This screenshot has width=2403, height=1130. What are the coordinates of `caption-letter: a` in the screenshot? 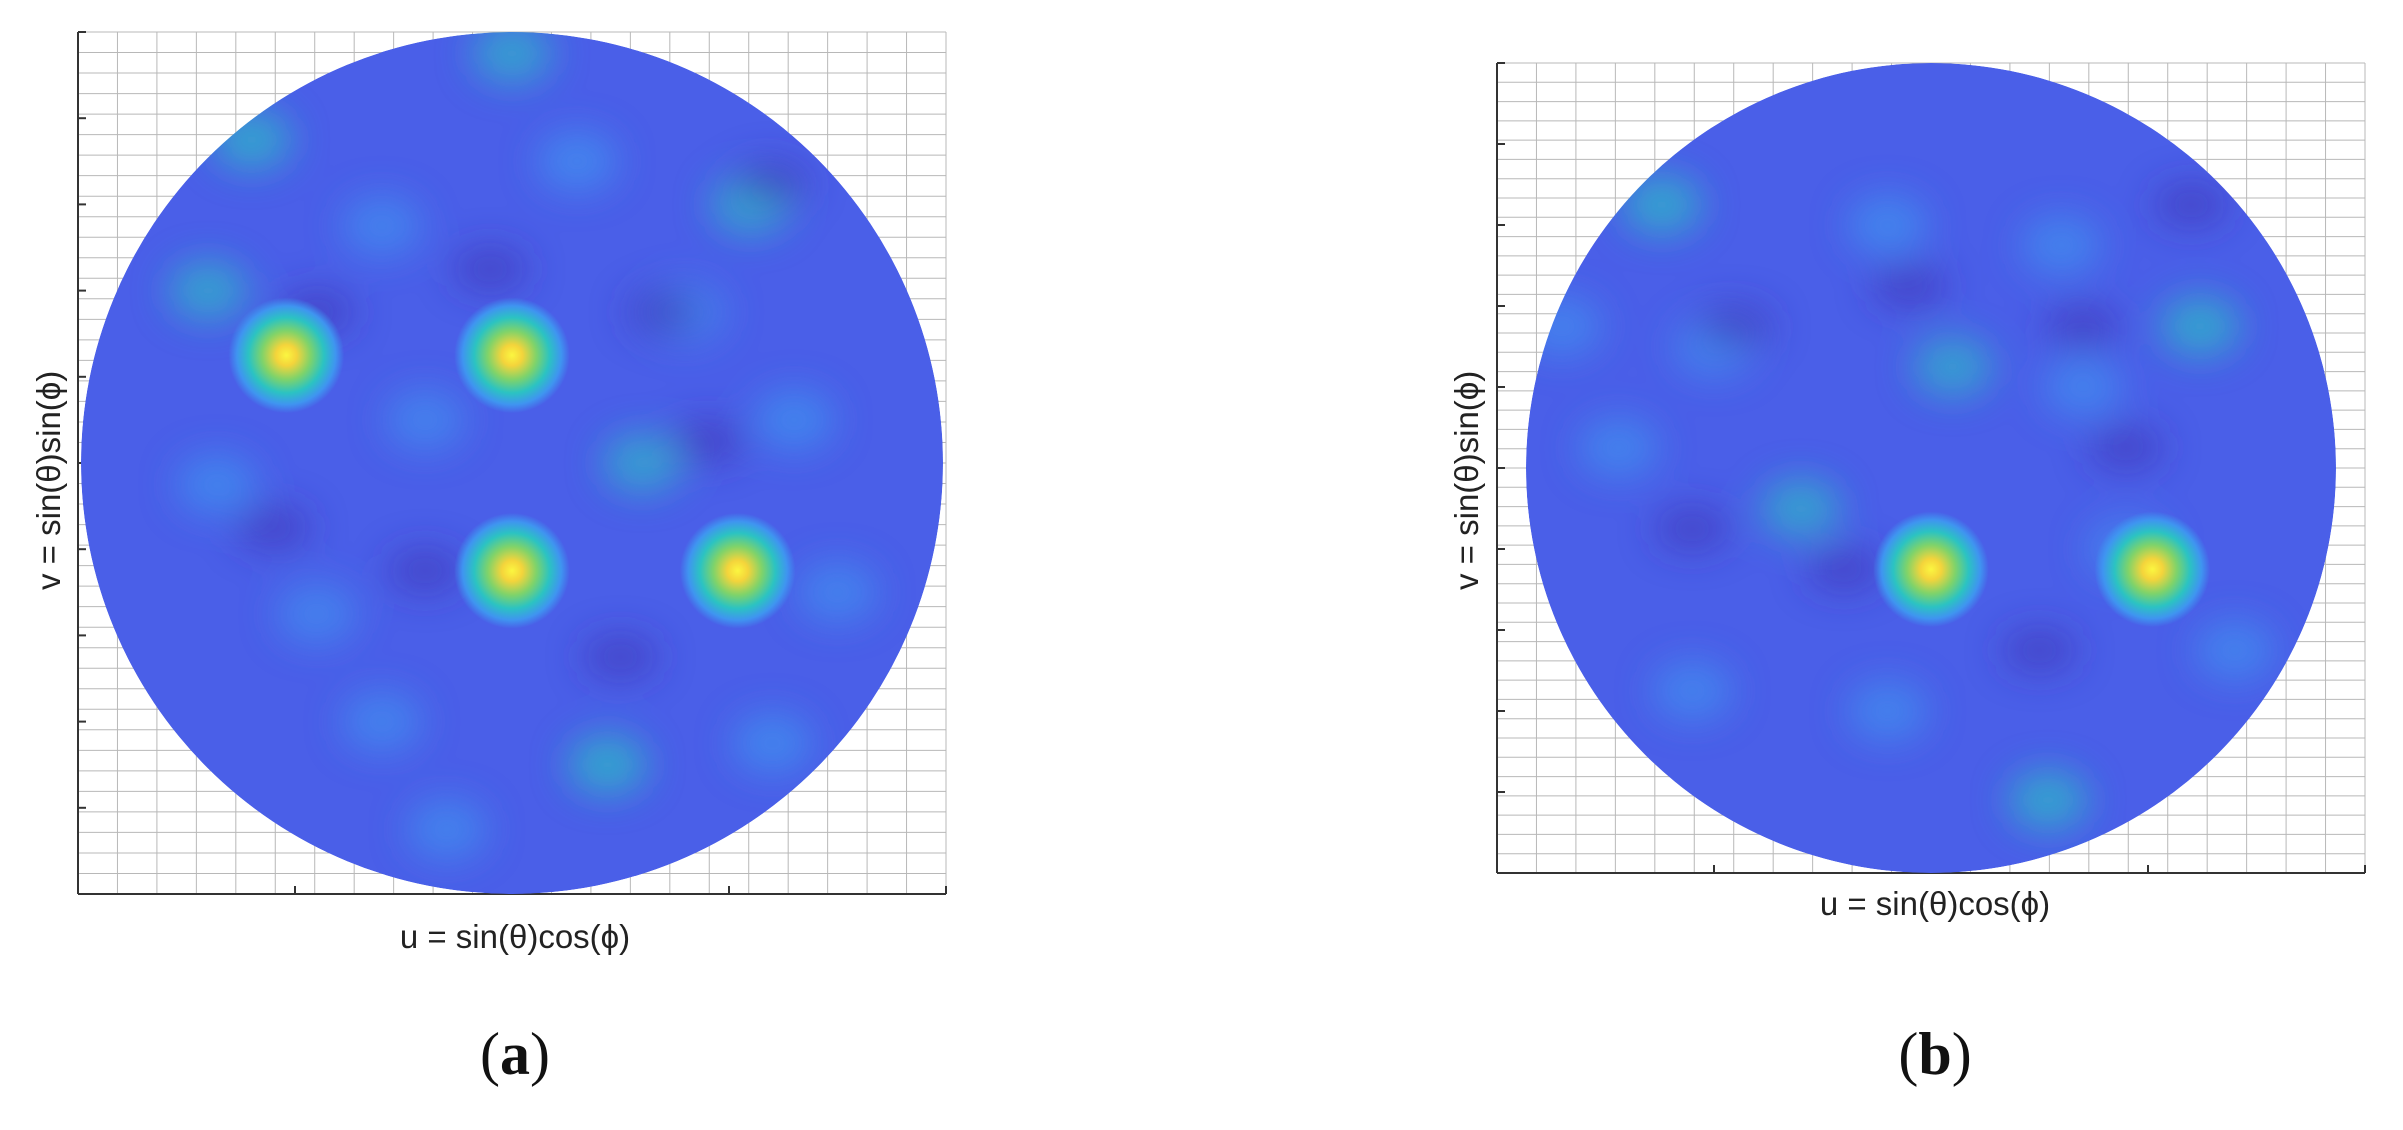 It's located at (515, 1054).